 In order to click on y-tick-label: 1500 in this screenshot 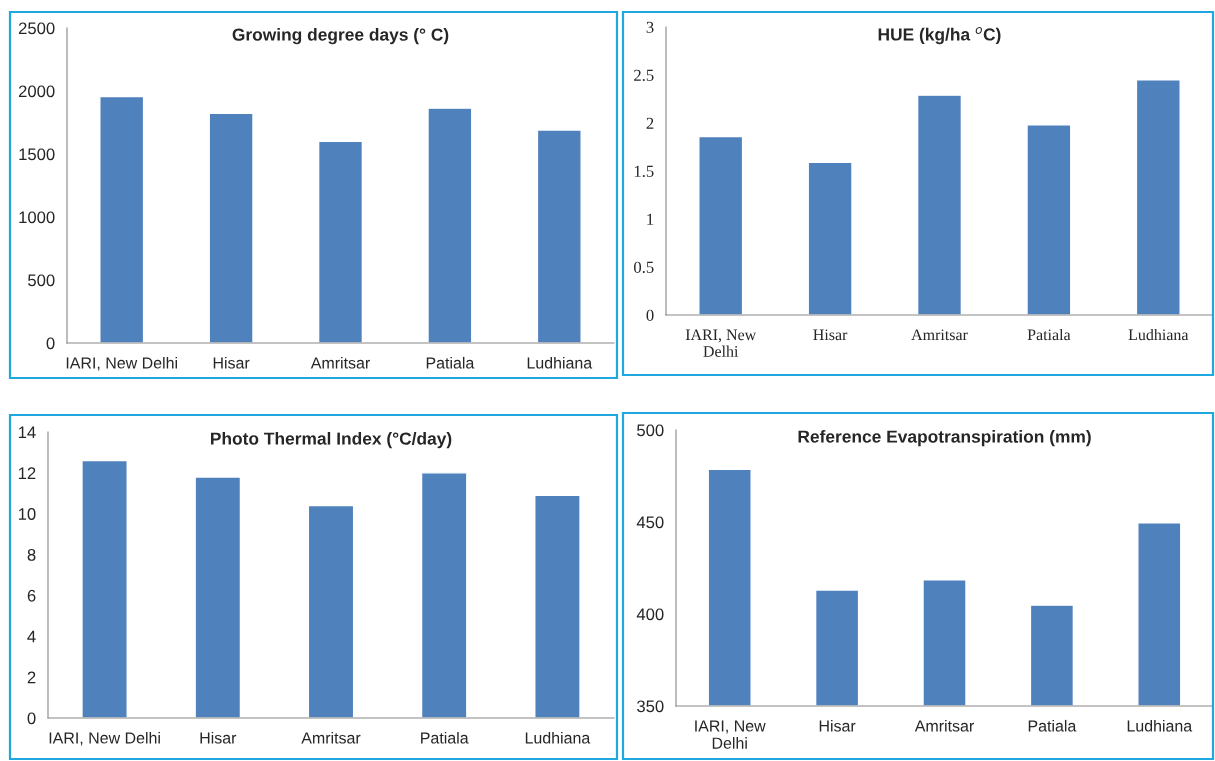, I will do `click(37, 154)`.